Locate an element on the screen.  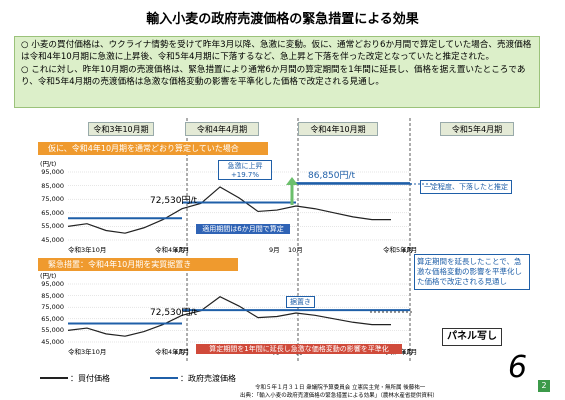
legend-label: ：政府売渡価格 is located at coordinates (208, 378).